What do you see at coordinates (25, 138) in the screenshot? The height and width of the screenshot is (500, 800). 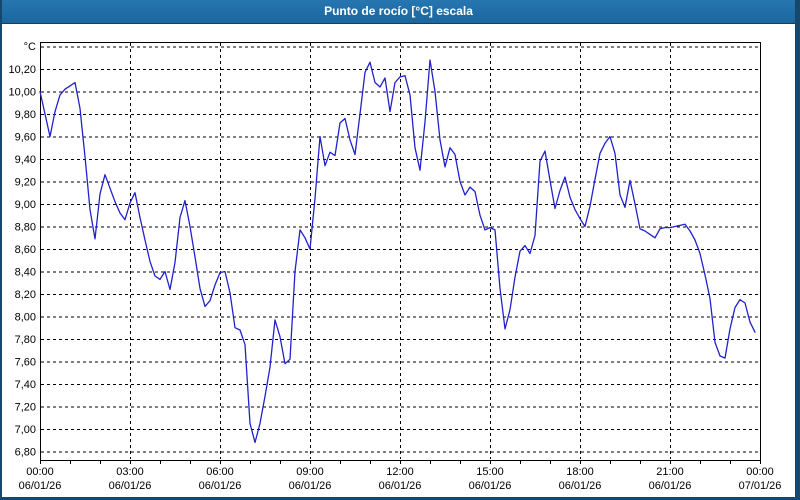 I see `y-axis-tick-label: 9,60` at bounding box center [25, 138].